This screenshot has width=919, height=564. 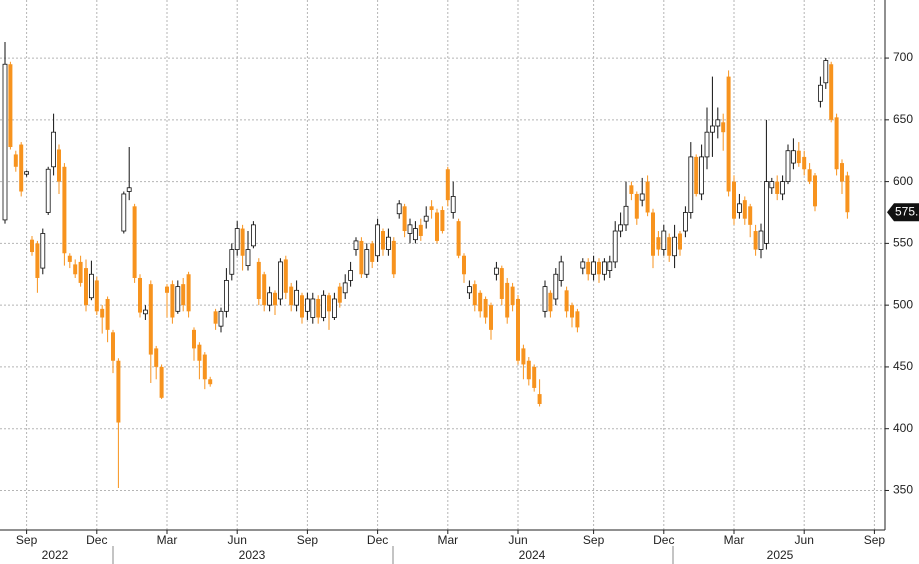 What do you see at coordinates (903, 490) in the screenshot?
I see `y-tick-label: 350` at bounding box center [903, 490].